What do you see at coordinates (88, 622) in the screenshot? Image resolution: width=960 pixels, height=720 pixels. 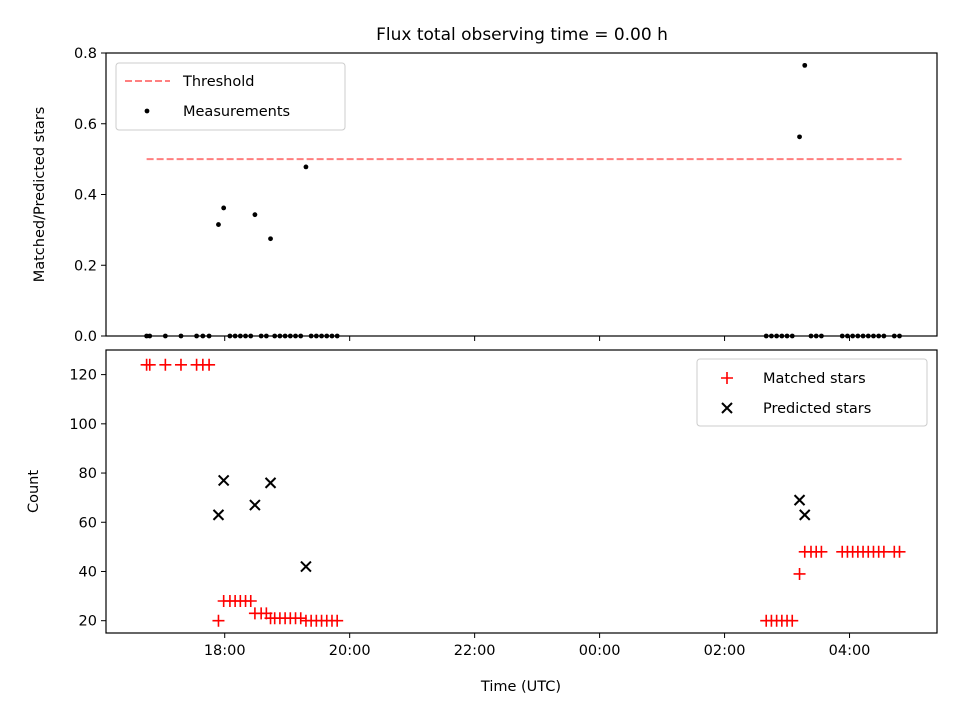 I see `bottom-y-tick-label: 20` at bounding box center [88, 622].